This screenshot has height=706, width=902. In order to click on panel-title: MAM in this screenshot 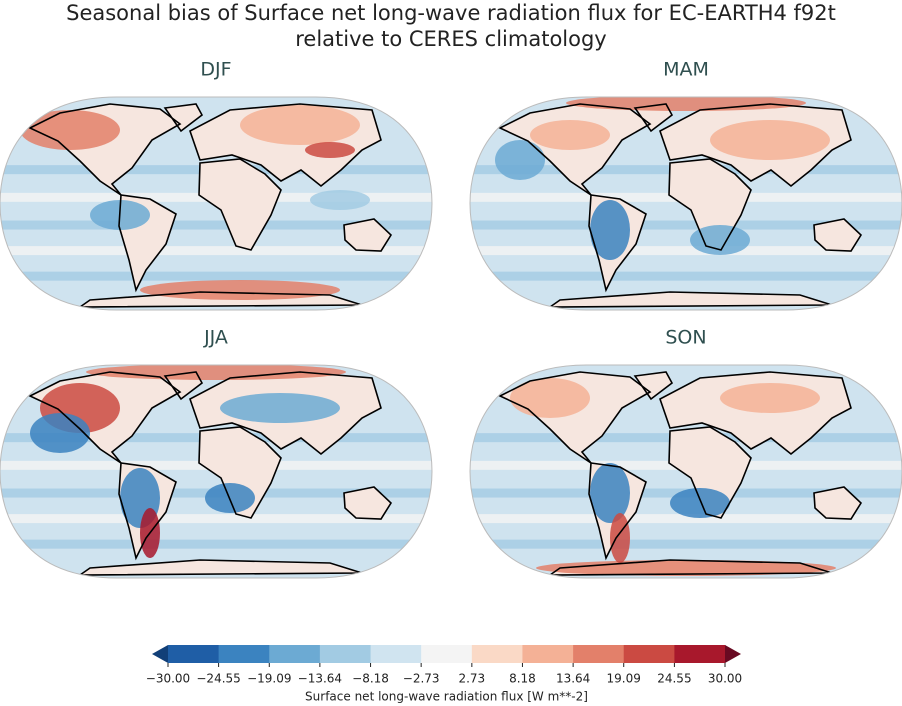, I will do `click(686, 70)`.